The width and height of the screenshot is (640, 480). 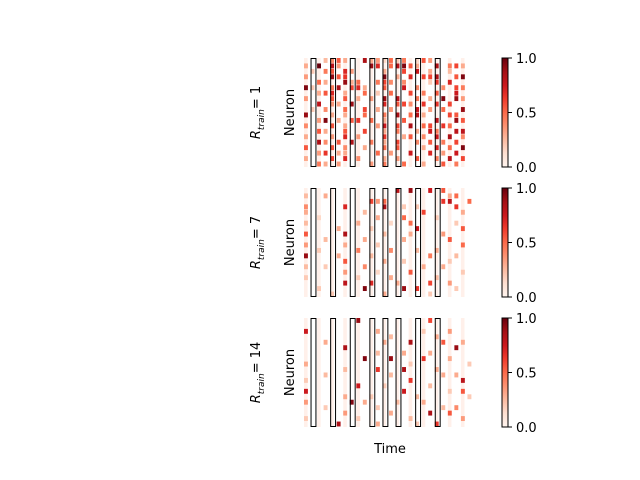 What do you see at coordinates (526, 374) in the screenshot?
I see `colorbar-tick-label: 0.5` at bounding box center [526, 374].